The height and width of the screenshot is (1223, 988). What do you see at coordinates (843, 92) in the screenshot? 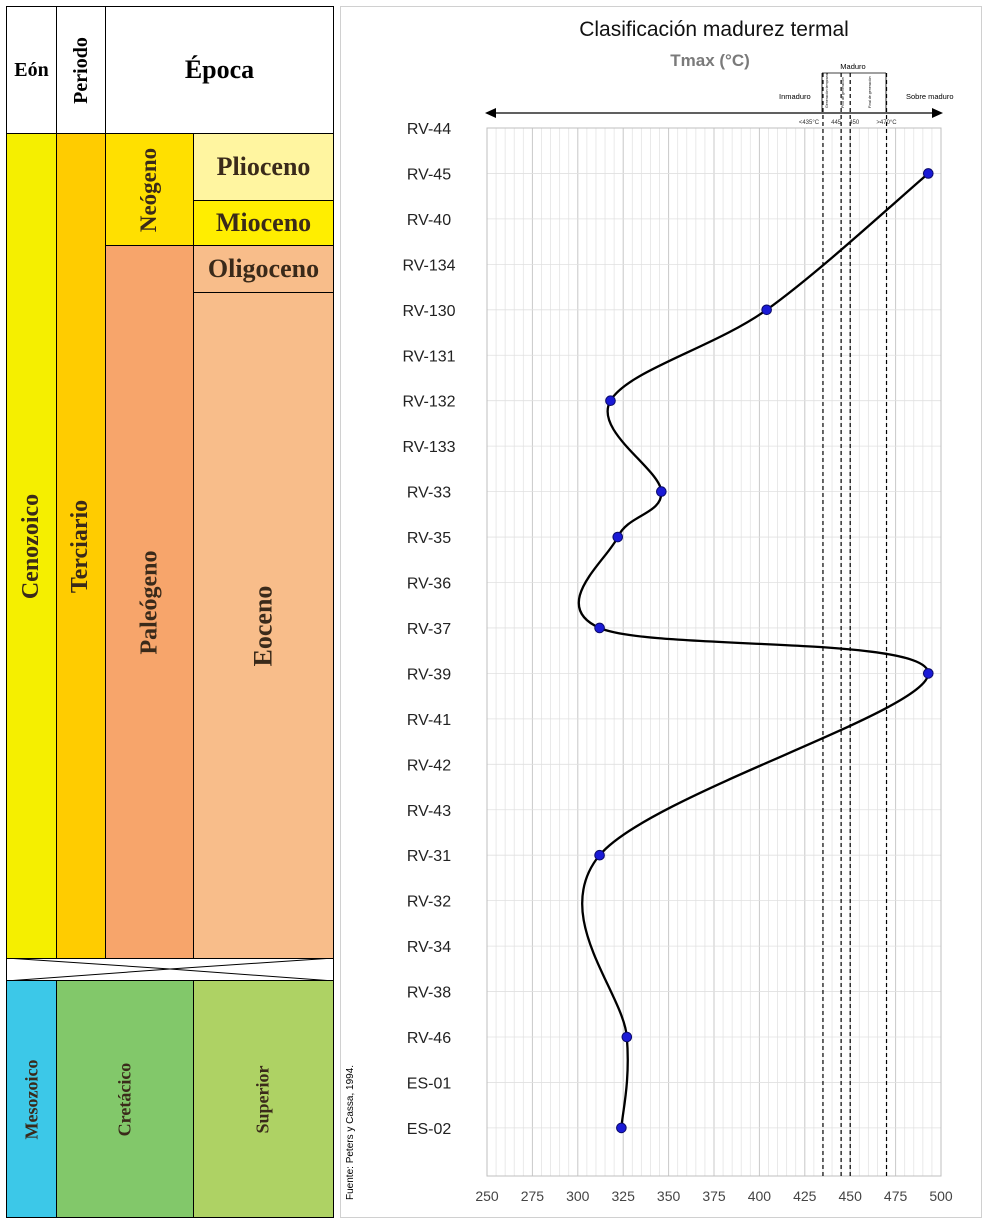
I see `zone-peak-gen-label: Pico de generación` at bounding box center [843, 92].